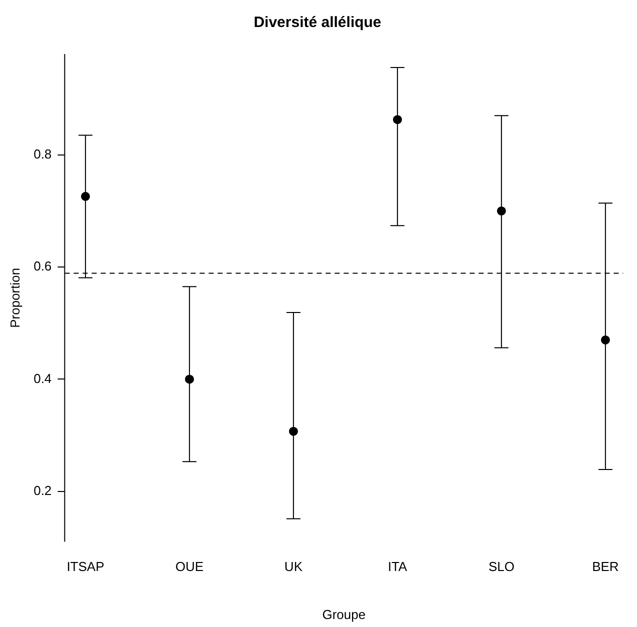  Describe the element at coordinates (398, 566) in the screenshot. I see `x-tick-label: ITA` at that location.